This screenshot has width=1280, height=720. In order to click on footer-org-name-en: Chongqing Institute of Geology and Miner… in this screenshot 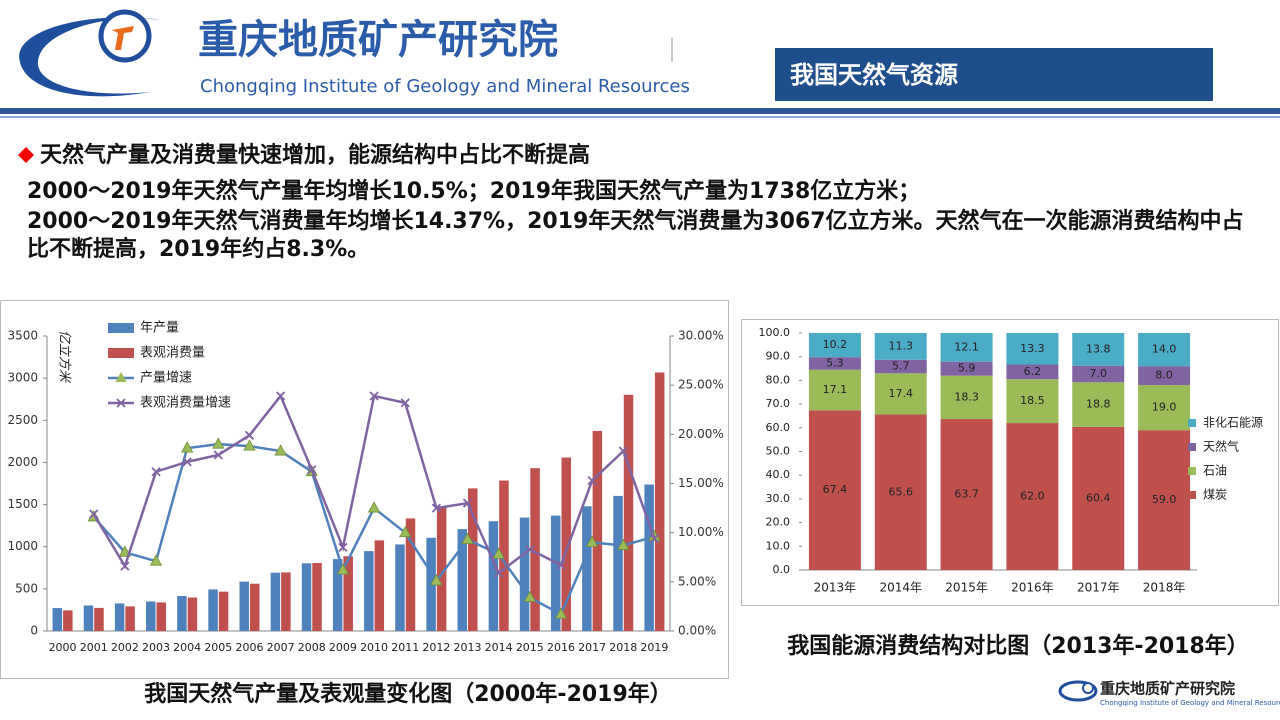, I will do `click(1190, 703)`.